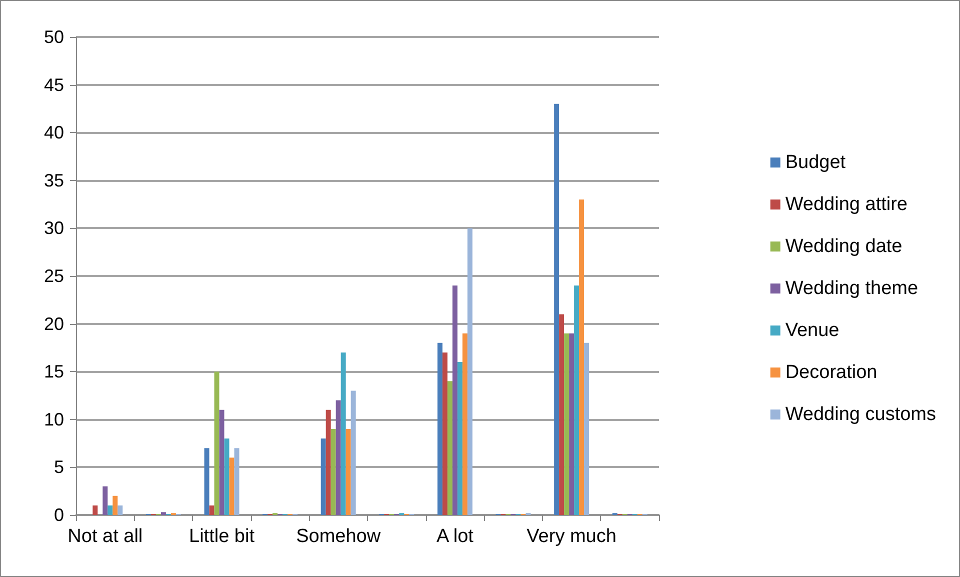 Image resolution: width=960 pixels, height=577 pixels. I want to click on legend-label: Wedding date, so click(843, 246).